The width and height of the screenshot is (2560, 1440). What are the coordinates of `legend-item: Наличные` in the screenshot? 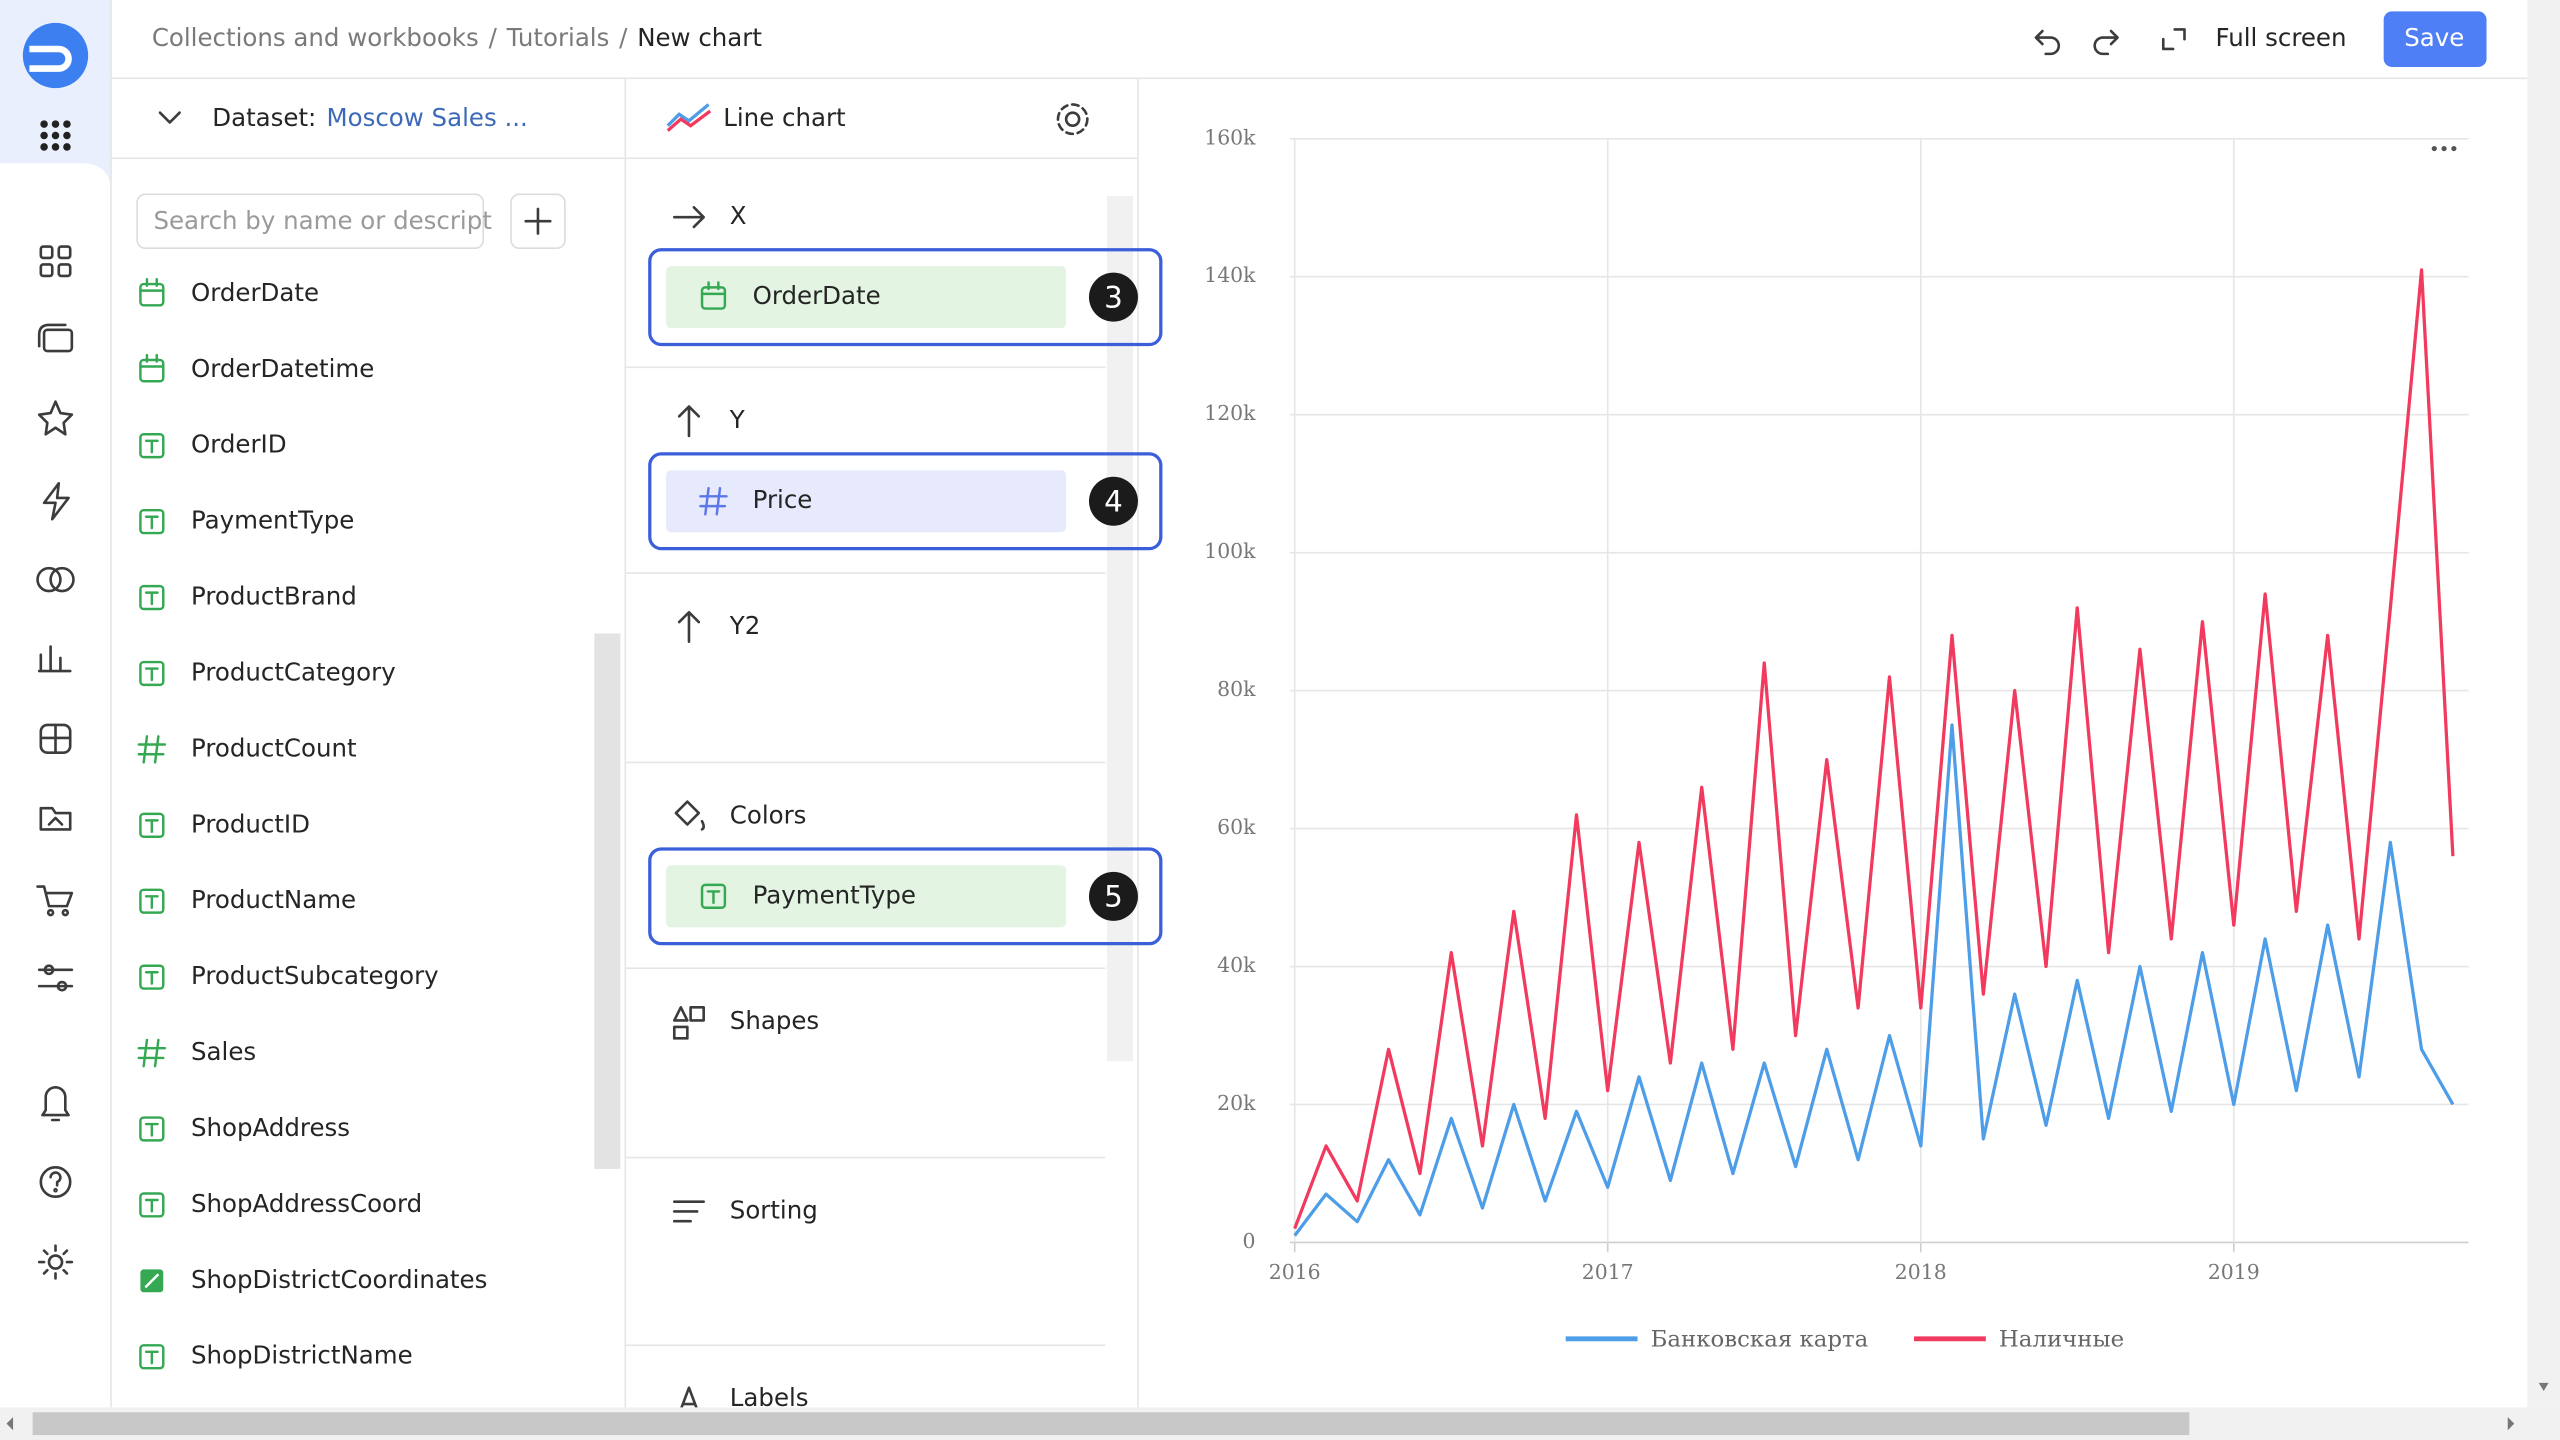 It's located at (2018, 1339).